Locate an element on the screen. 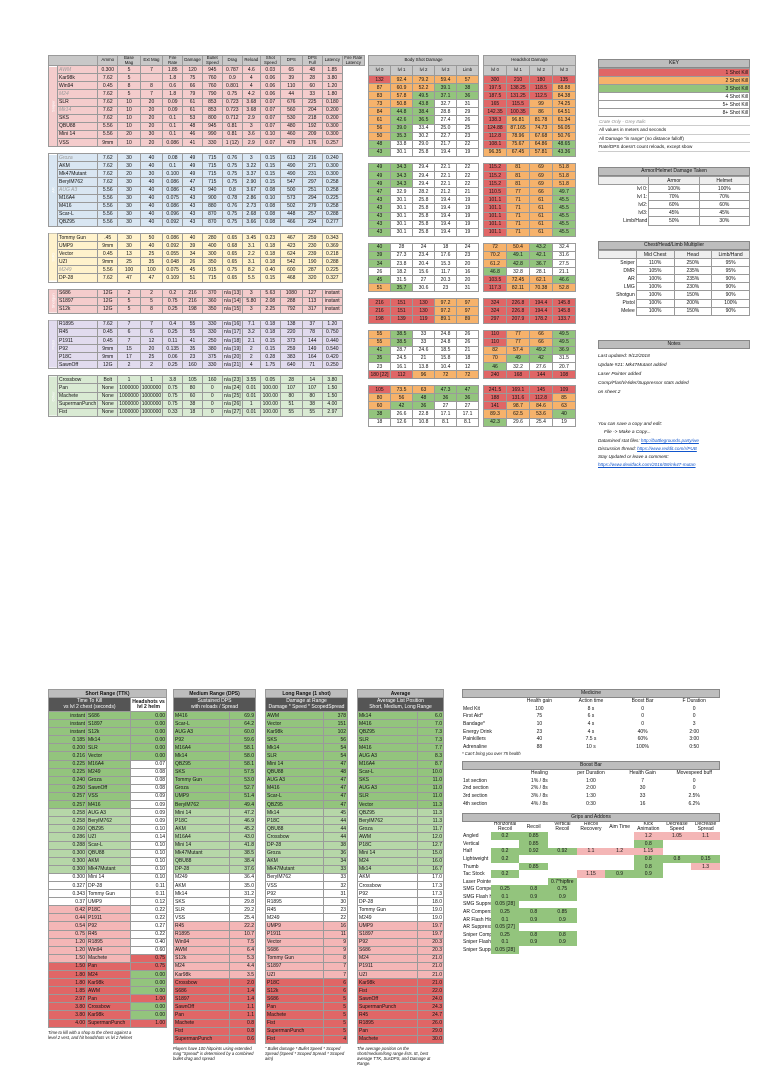  head-damage-cell: 45.5 is located at coordinates (564, 200).